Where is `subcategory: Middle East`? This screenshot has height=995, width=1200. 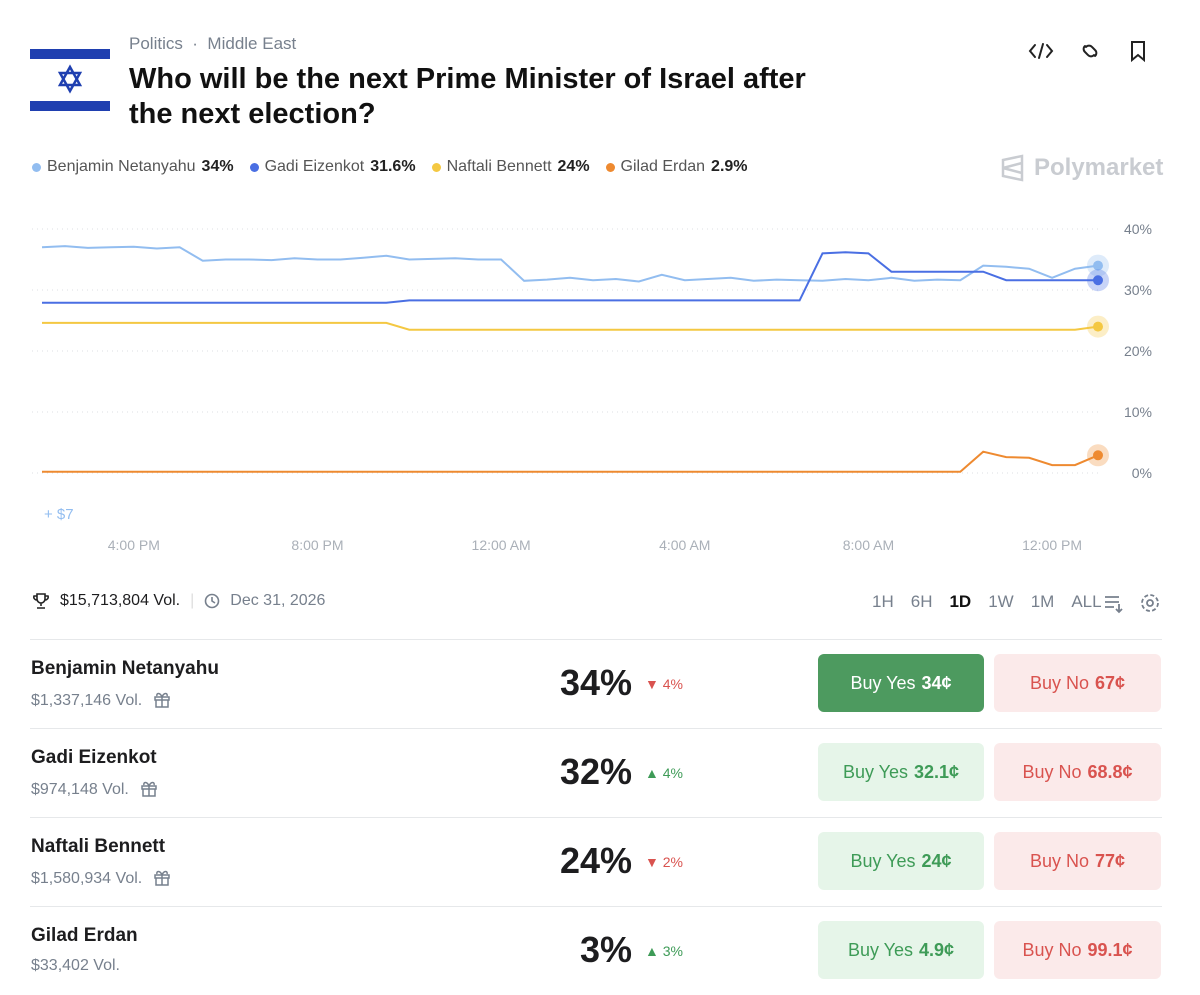
subcategory: Middle East is located at coordinates (252, 43).